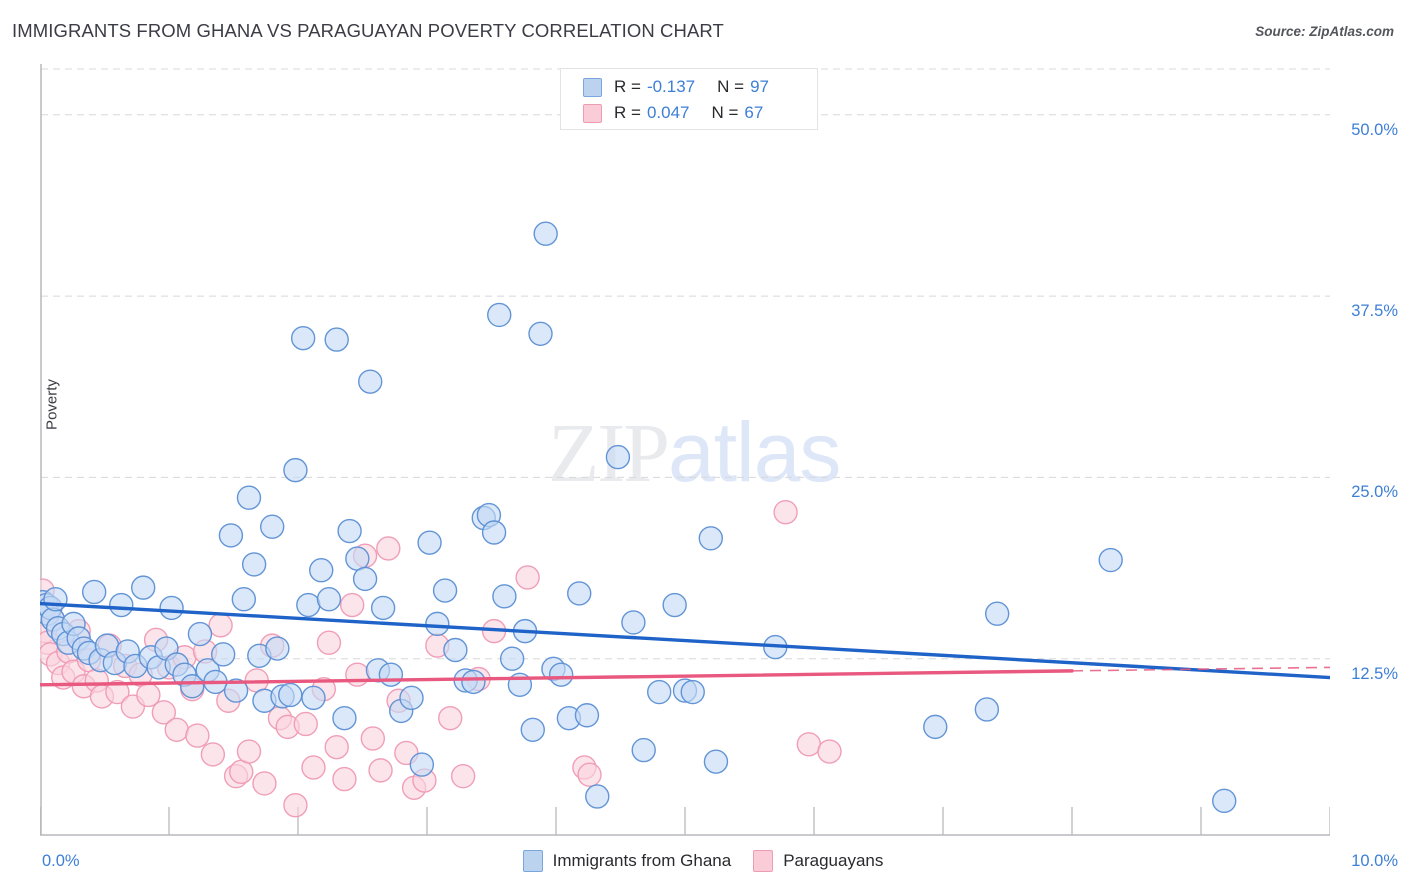 Image resolution: width=1406 pixels, height=892 pixels. Describe the element at coordinates (61, 861) in the screenshot. I see `x-axis-min-label: 0.0%` at that location.